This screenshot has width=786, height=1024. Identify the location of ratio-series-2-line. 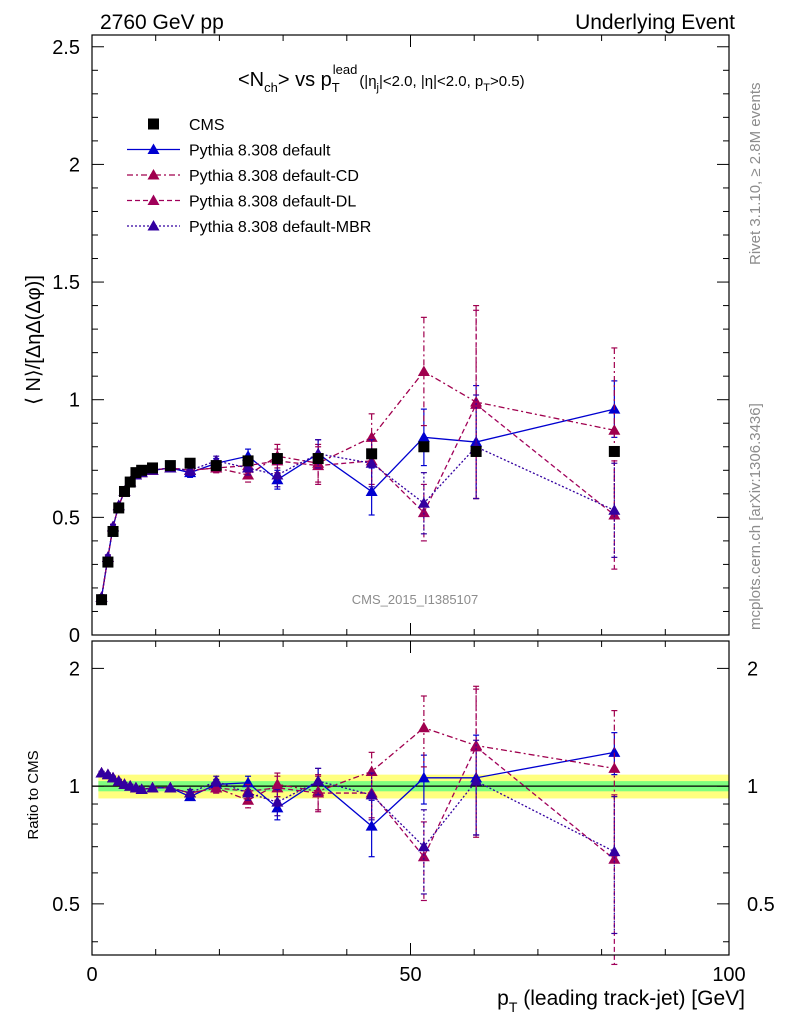
(358, 802).